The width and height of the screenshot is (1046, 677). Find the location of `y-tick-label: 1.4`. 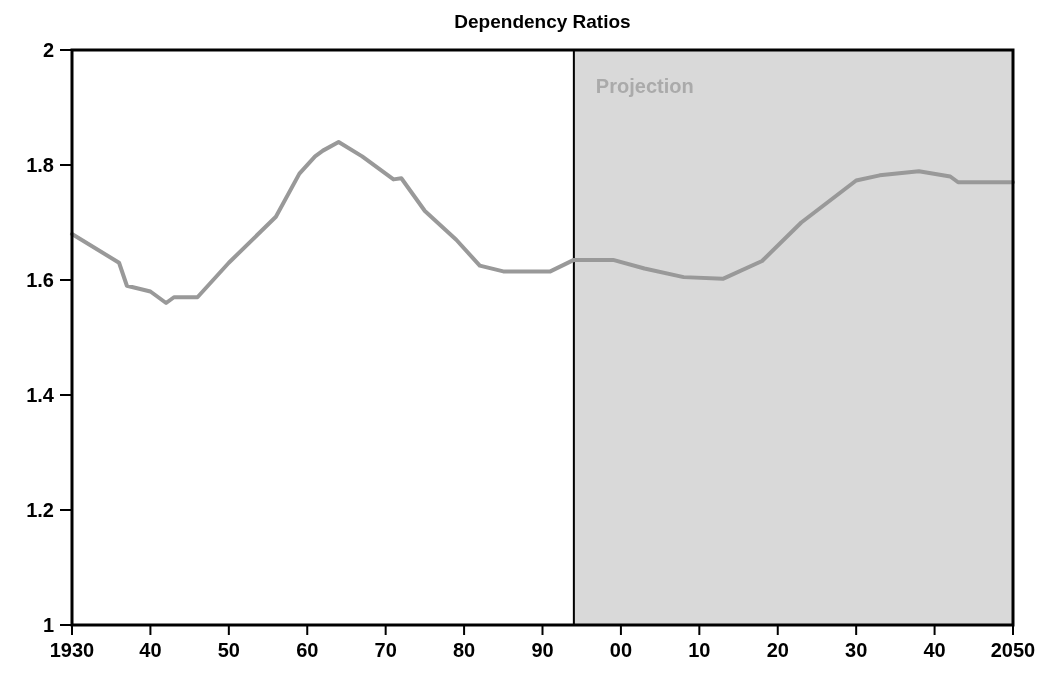

y-tick-label: 1.4 is located at coordinates (40, 395).